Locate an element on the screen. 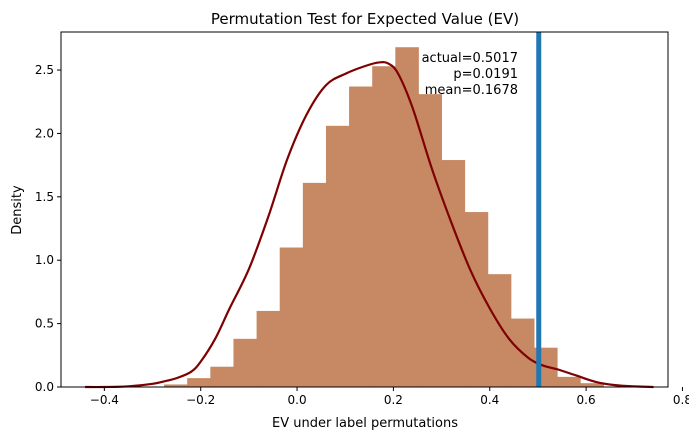 Image resolution: width=689 pixels, height=440 pixels. y-tick-label: 1.5 is located at coordinates (44, 197).